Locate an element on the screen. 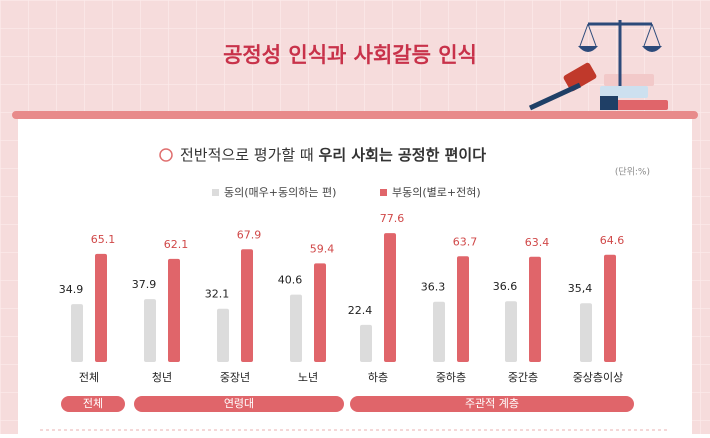 The width and height of the screenshot is (710, 438). subtitle: 전반적으로 평가할 때 우리 사회는 공정한 편이다 is located at coordinates (333, 155).